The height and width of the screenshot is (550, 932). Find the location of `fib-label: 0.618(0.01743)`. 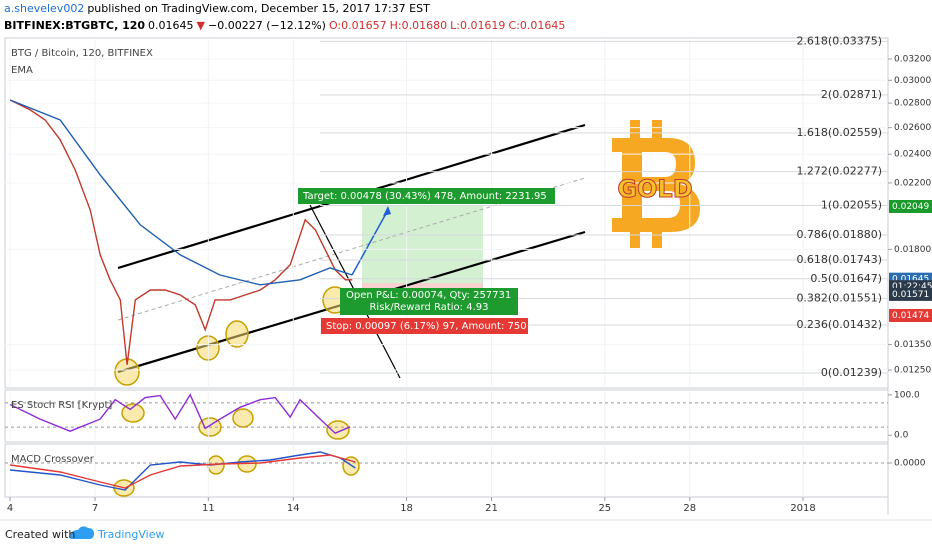

fib-label: 0.618(0.01743) is located at coordinates (839, 259).